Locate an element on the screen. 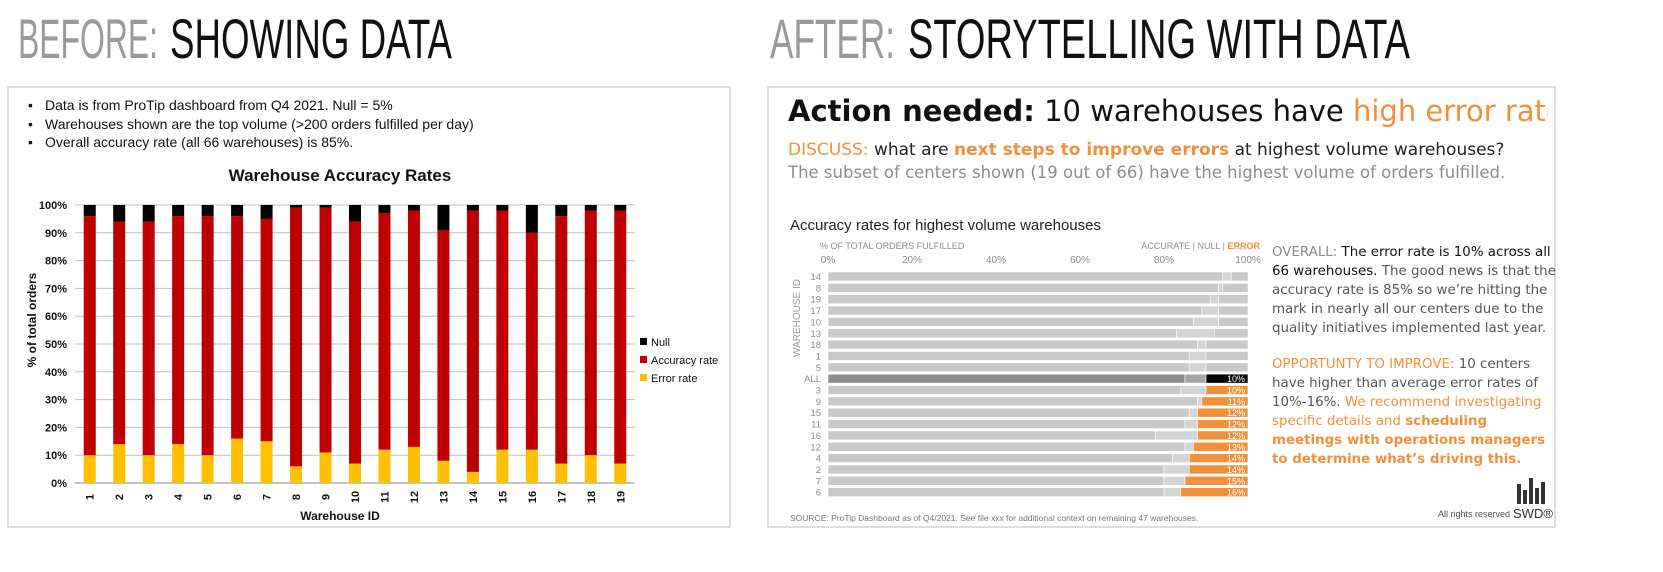 This screenshot has width=1663, height=572. y-tick-label: 50% is located at coordinates (56, 345).